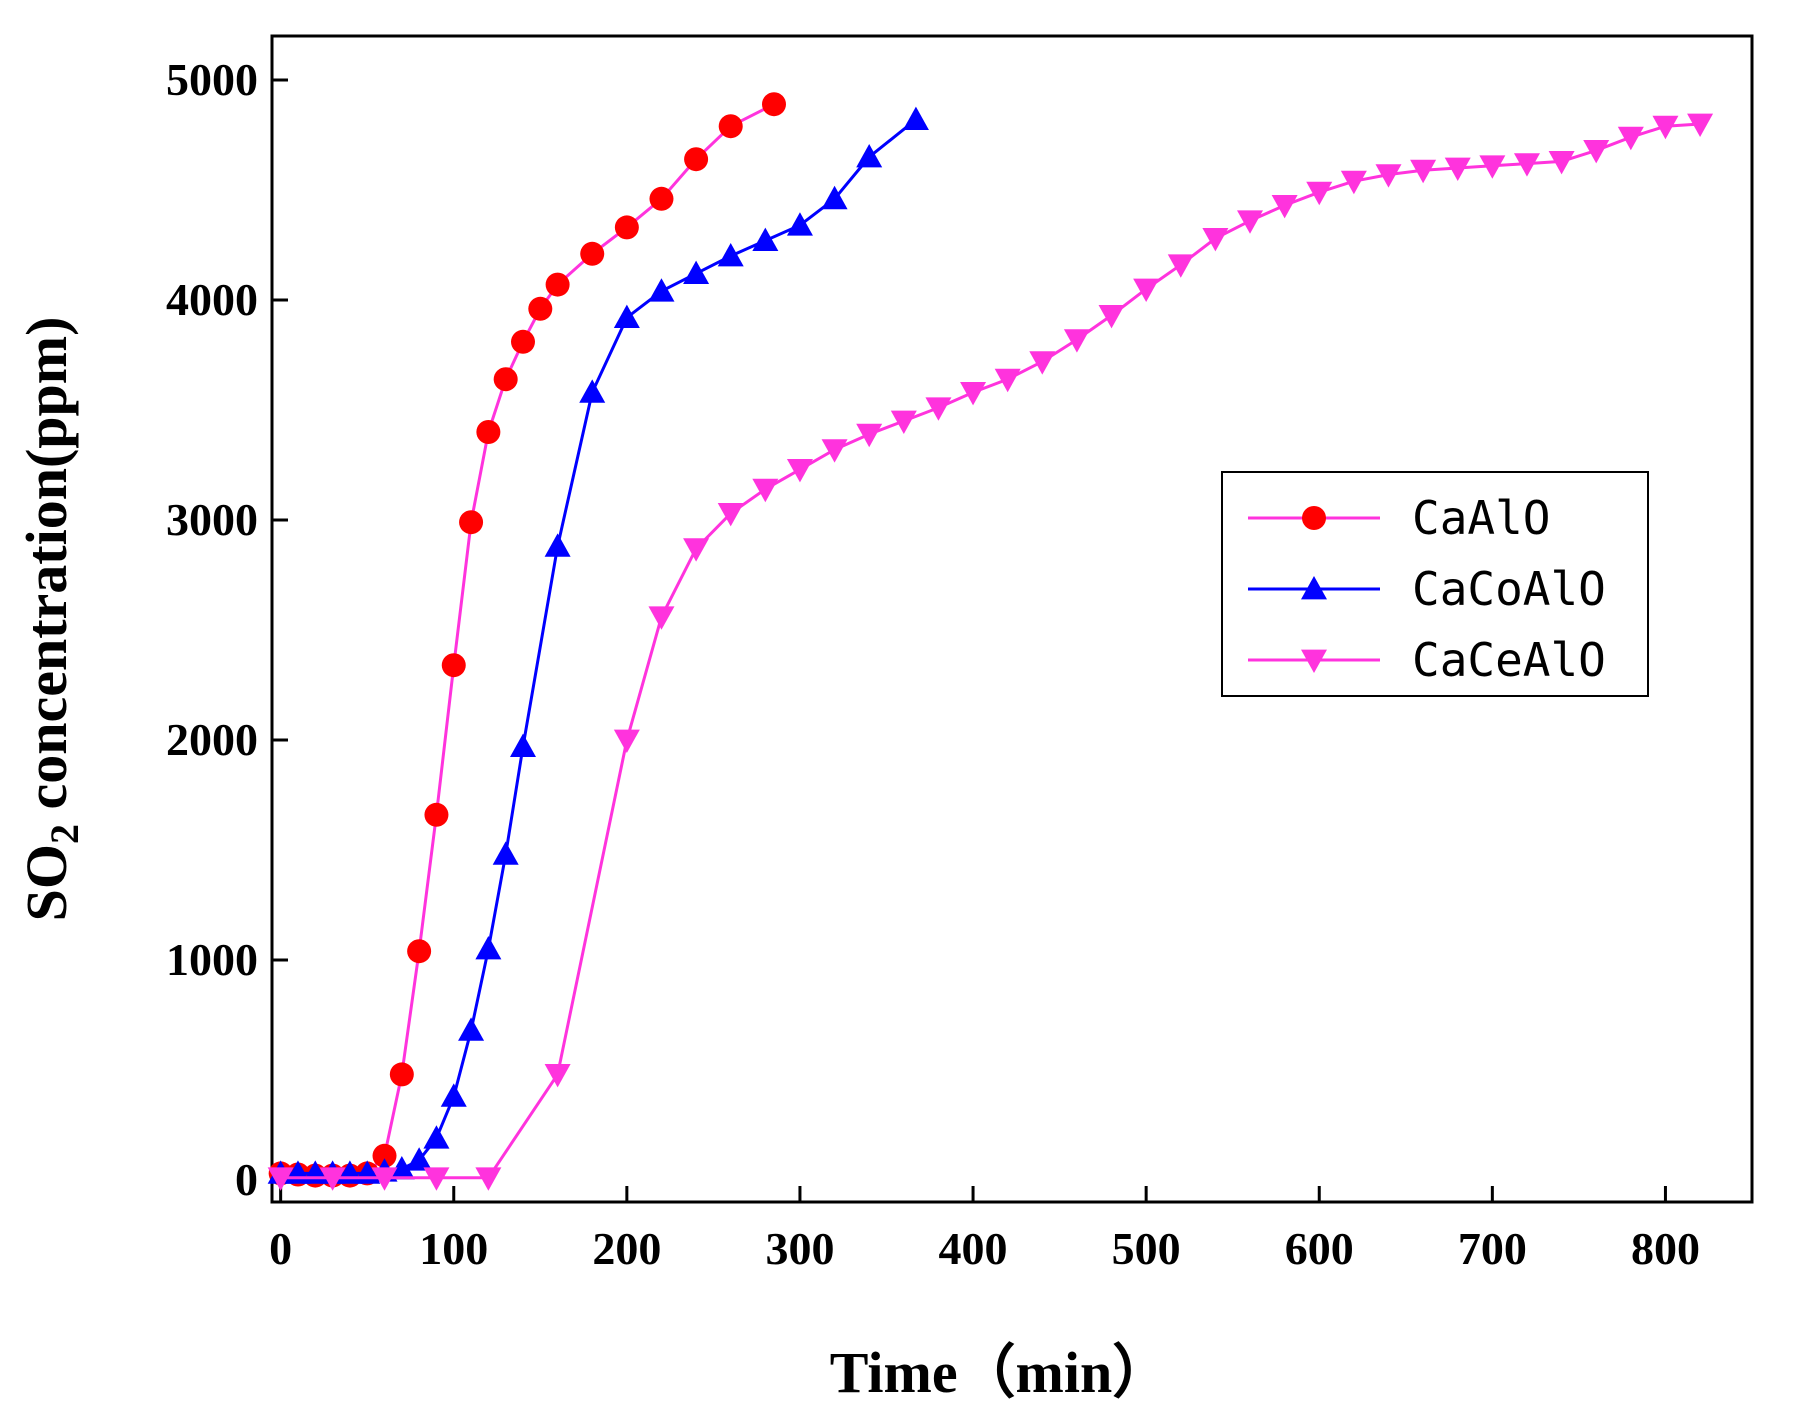  What do you see at coordinates (1319, 1248) in the screenshot?
I see `x-tick-label: 600` at bounding box center [1319, 1248].